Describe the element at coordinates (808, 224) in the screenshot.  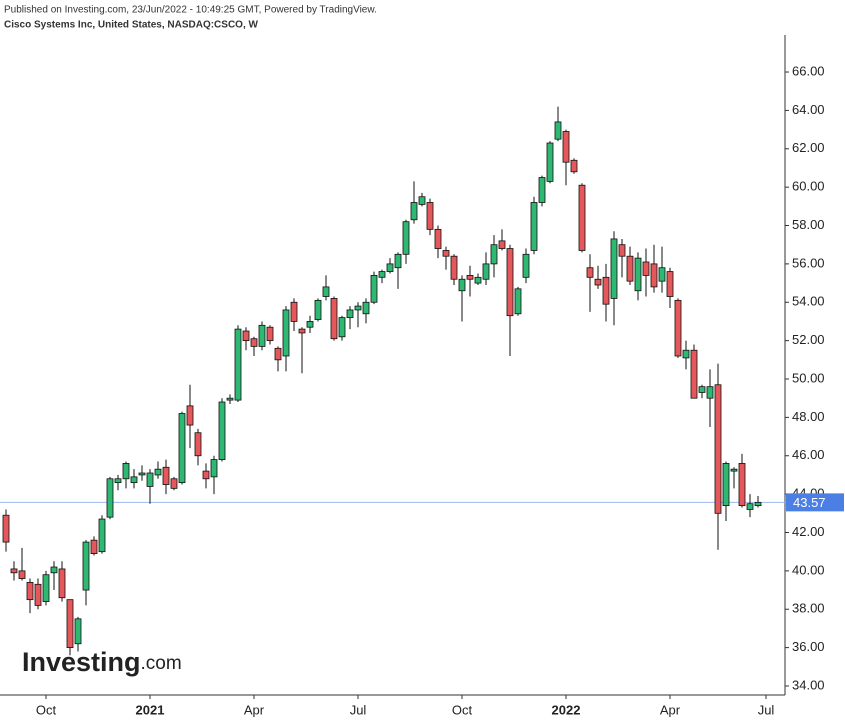
I see `y-tick-label: 58.00` at that location.